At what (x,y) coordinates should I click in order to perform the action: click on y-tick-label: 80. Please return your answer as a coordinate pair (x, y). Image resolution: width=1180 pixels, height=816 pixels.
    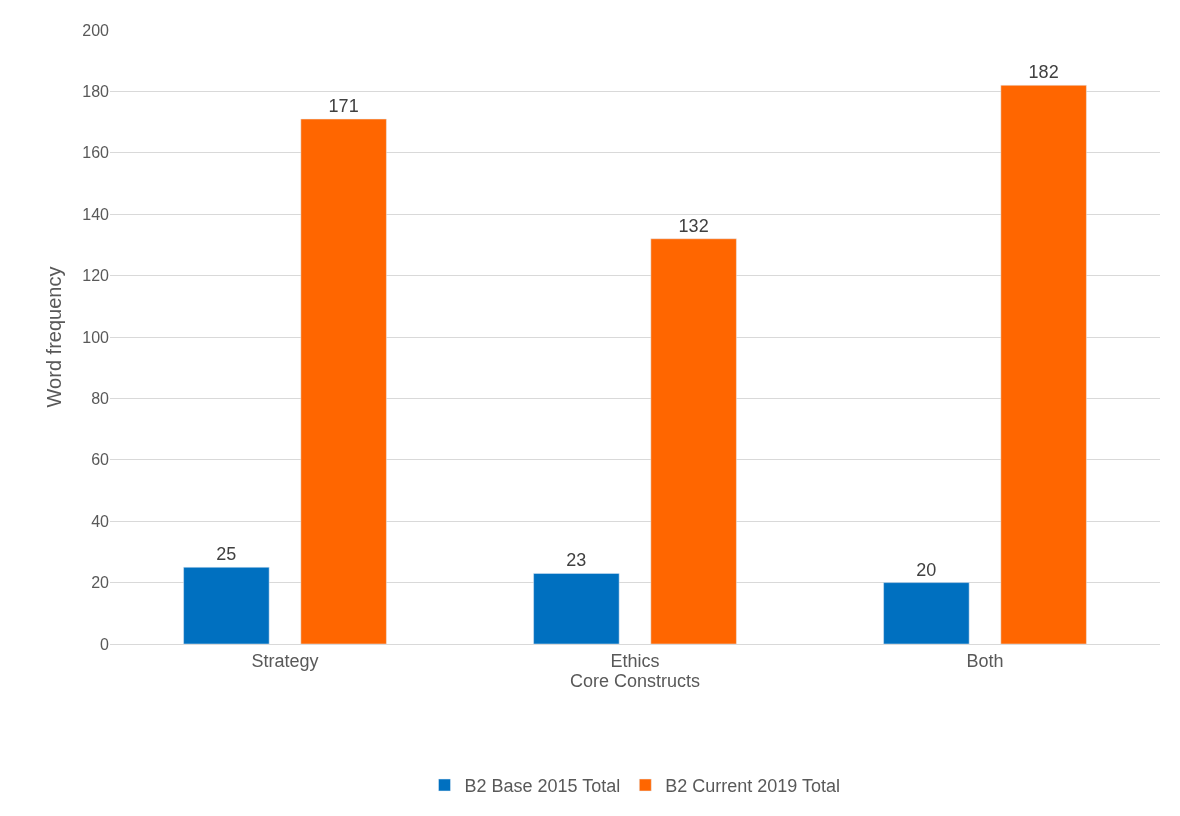
    Looking at the image, I should click on (100, 398).